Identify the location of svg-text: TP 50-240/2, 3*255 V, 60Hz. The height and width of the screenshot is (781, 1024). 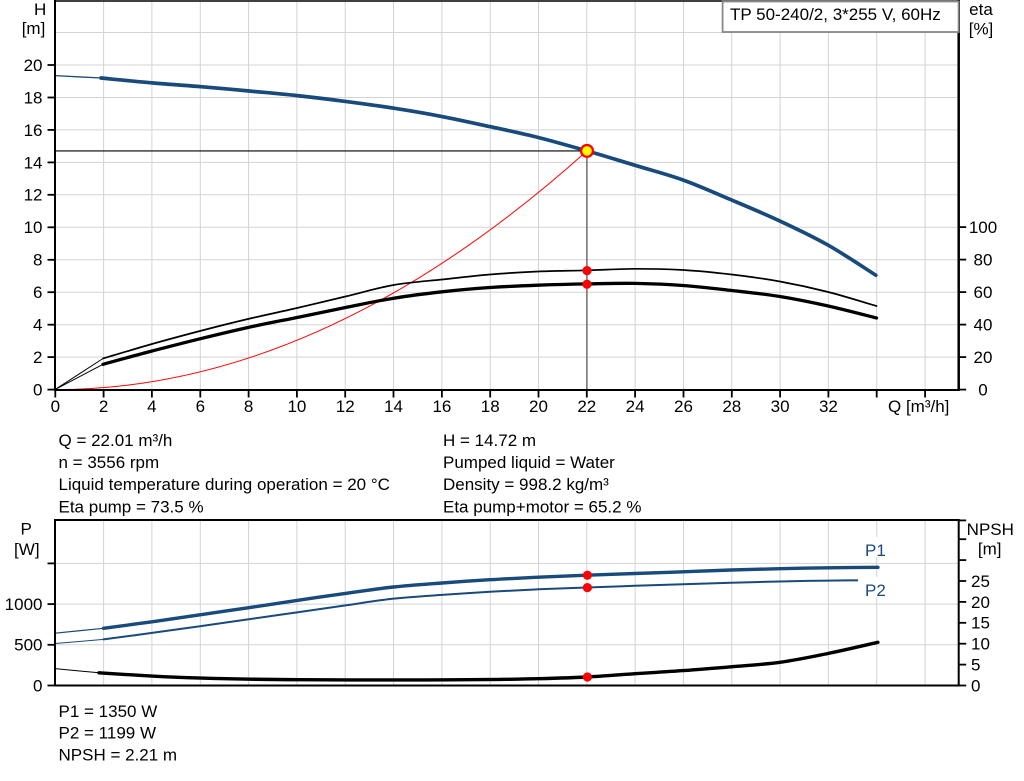
(835, 14).